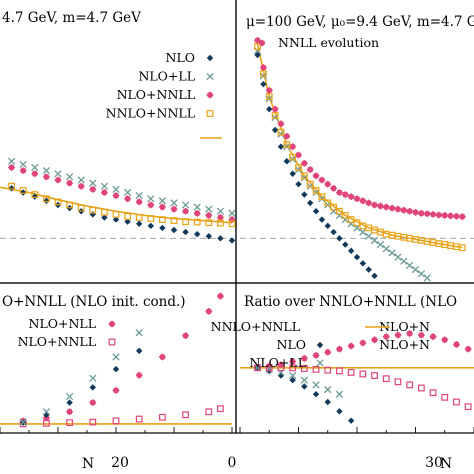  Describe the element at coordinates (363, 343) in the screenshot. I see `bottom-right-point-0-9-core` at that location.